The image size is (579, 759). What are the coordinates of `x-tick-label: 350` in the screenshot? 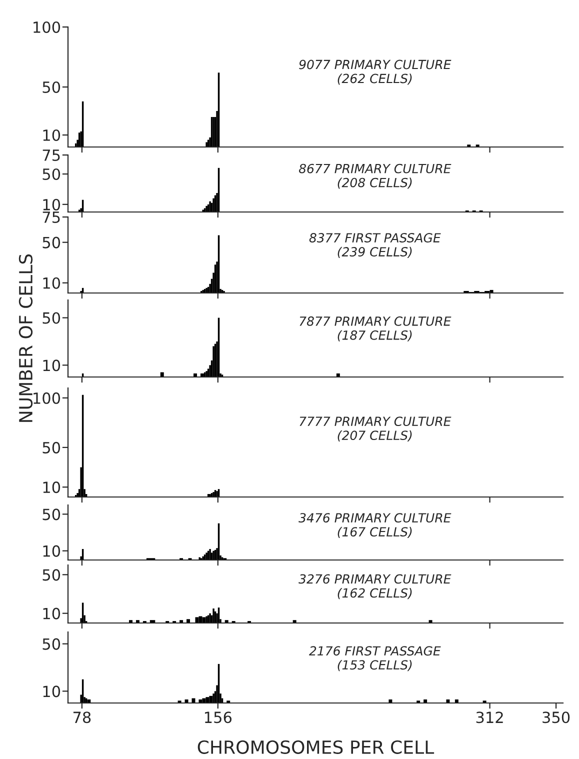 It's located at (556, 718).